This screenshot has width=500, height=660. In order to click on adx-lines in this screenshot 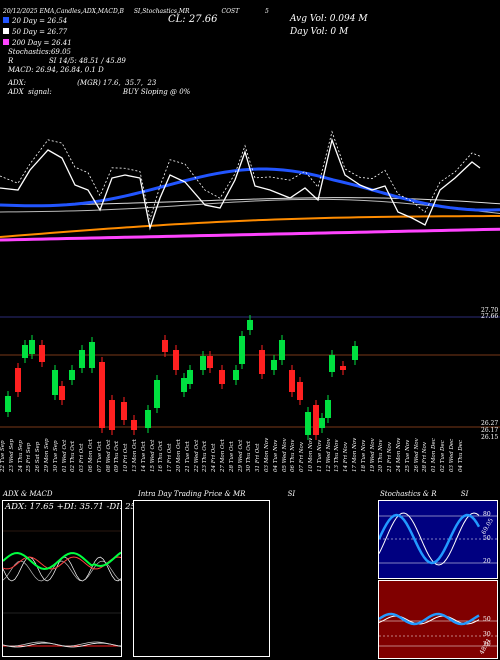, I will do `click(62, 589)`.